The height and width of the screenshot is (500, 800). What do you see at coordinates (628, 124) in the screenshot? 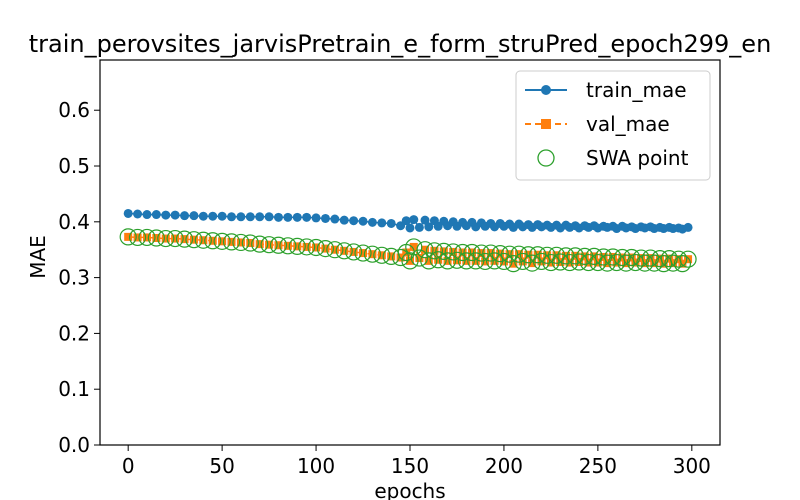
I see `legend-label-val-mae: val_mae` at bounding box center [628, 124].